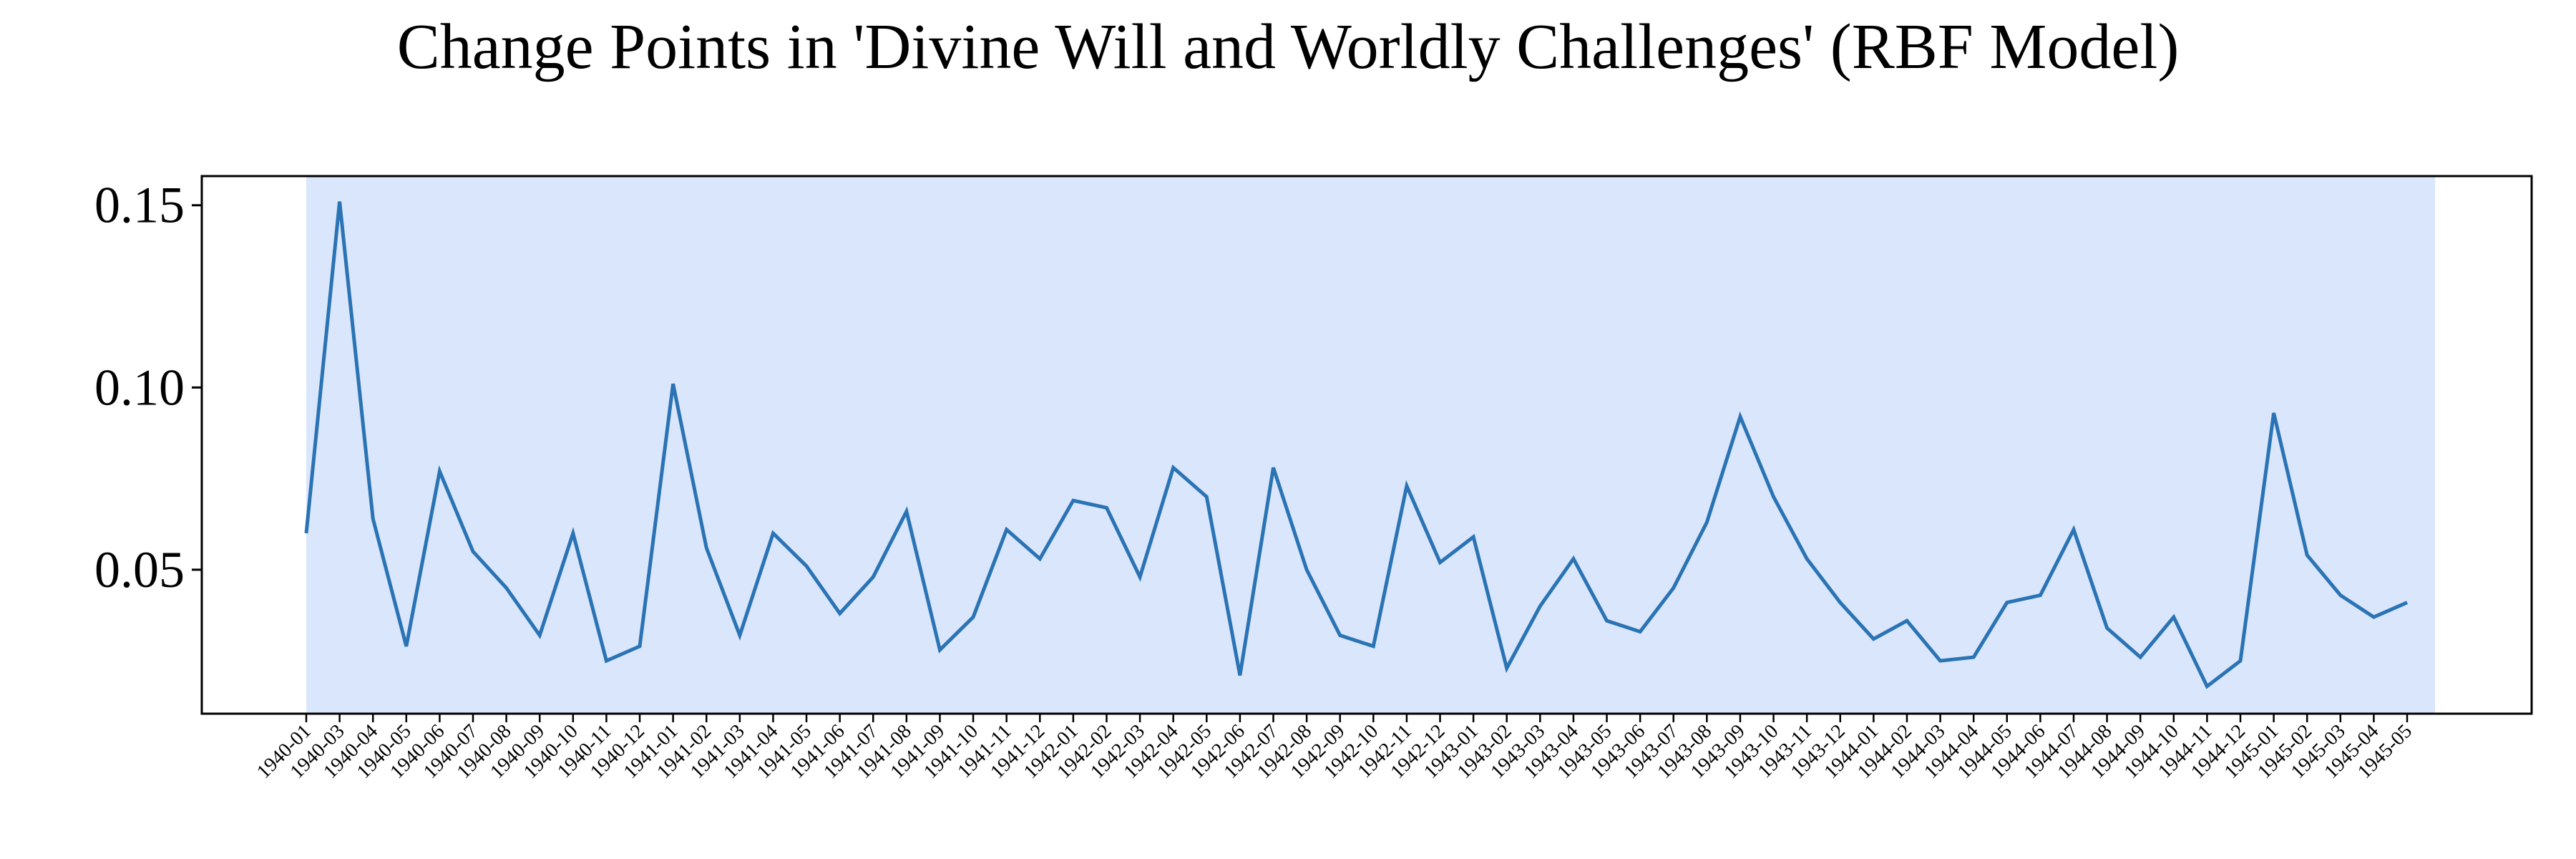 Image resolution: width=2576 pixels, height=859 pixels. I want to click on y-tick-label: 0.10, so click(139, 387).